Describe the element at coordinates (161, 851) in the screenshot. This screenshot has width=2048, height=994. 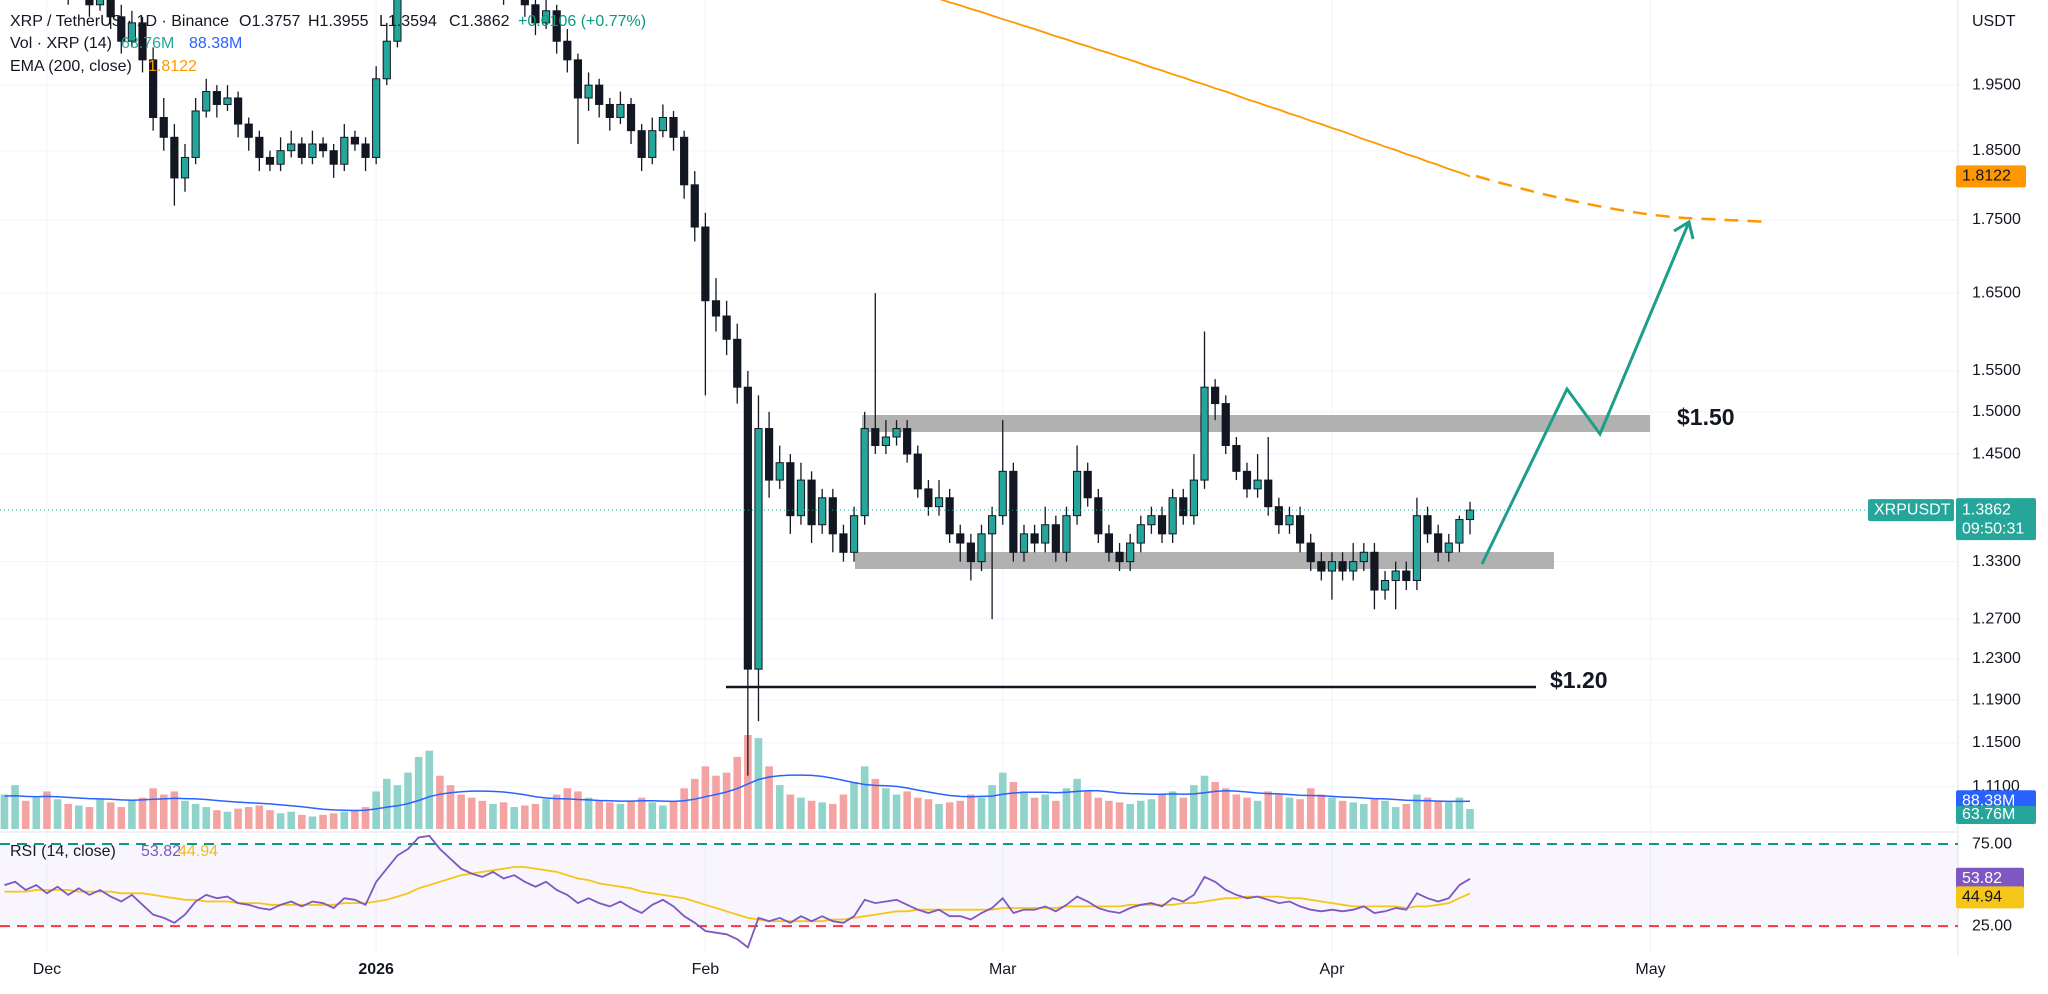
I see `rsi-legend-value: 53.82` at that location.